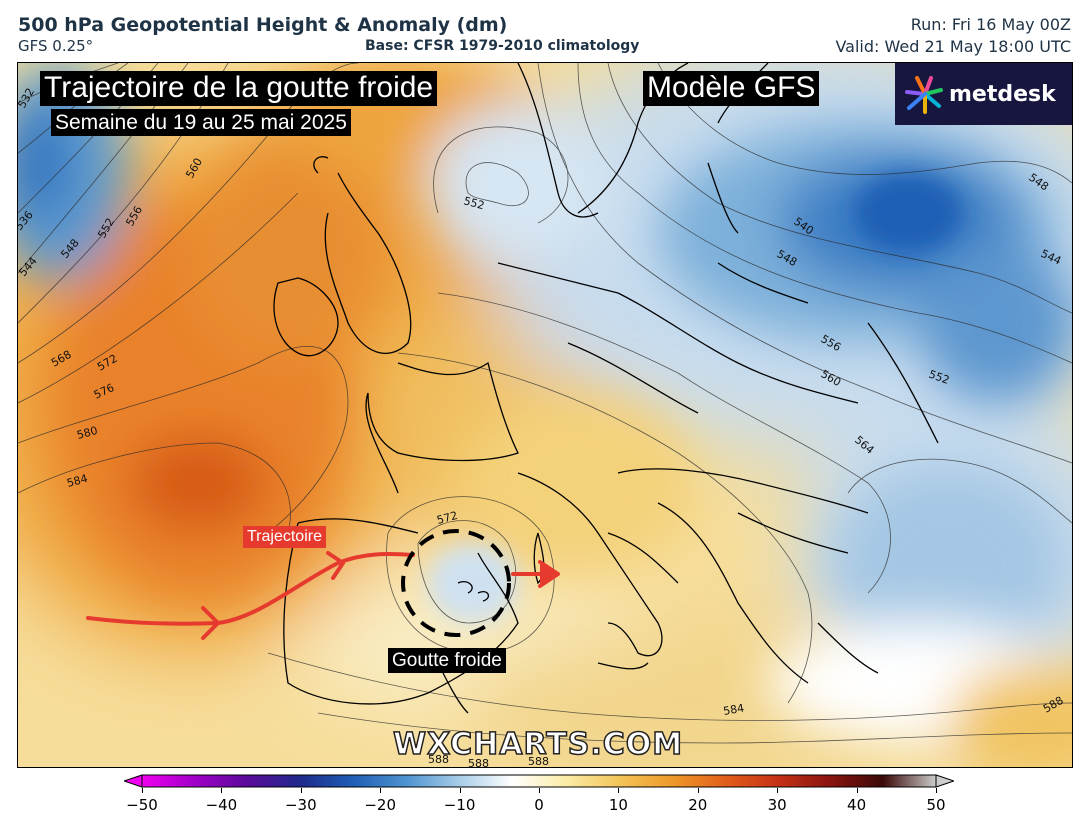 Image resolution: width=1088 pixels, height=833 pixels. I want to click on colorbar-tick-label: 20, so click(698, 805).